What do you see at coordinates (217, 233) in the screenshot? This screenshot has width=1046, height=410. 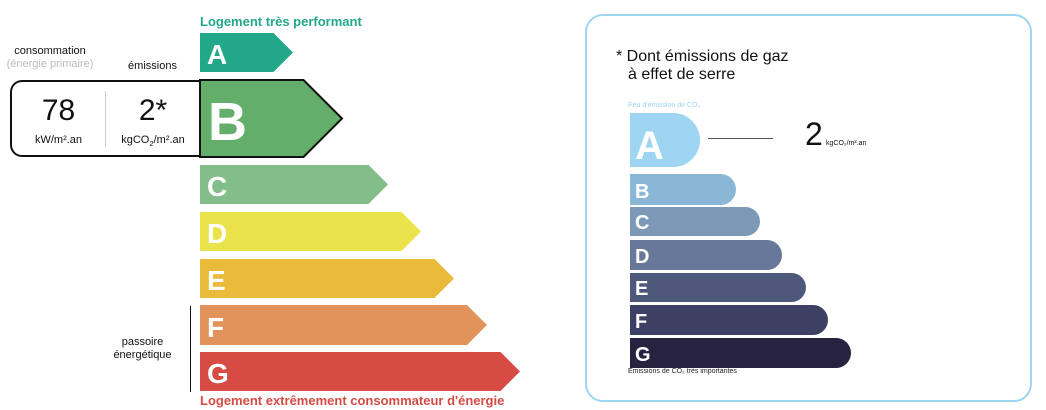 I see `energy-class-letter: D` at bounding box center [217, 233].